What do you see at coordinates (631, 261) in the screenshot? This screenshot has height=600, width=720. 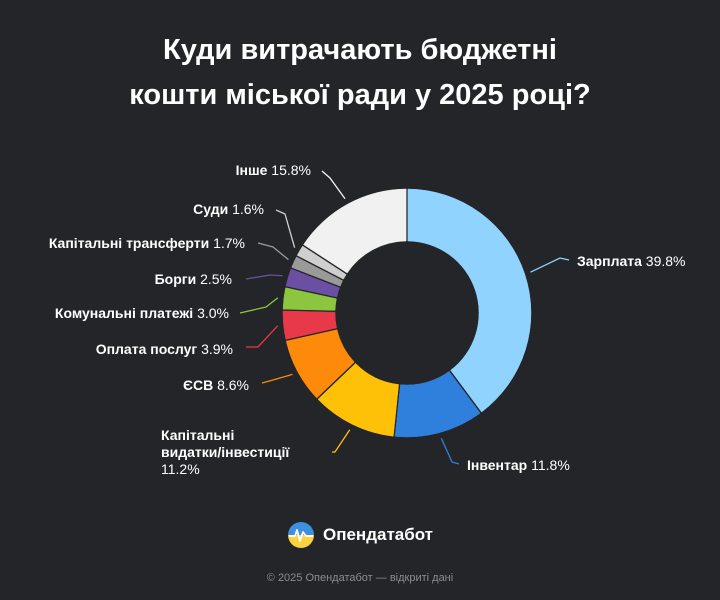 I see `slice-label-1: Зарплата 39.8%` at bounding box center [631, 261].